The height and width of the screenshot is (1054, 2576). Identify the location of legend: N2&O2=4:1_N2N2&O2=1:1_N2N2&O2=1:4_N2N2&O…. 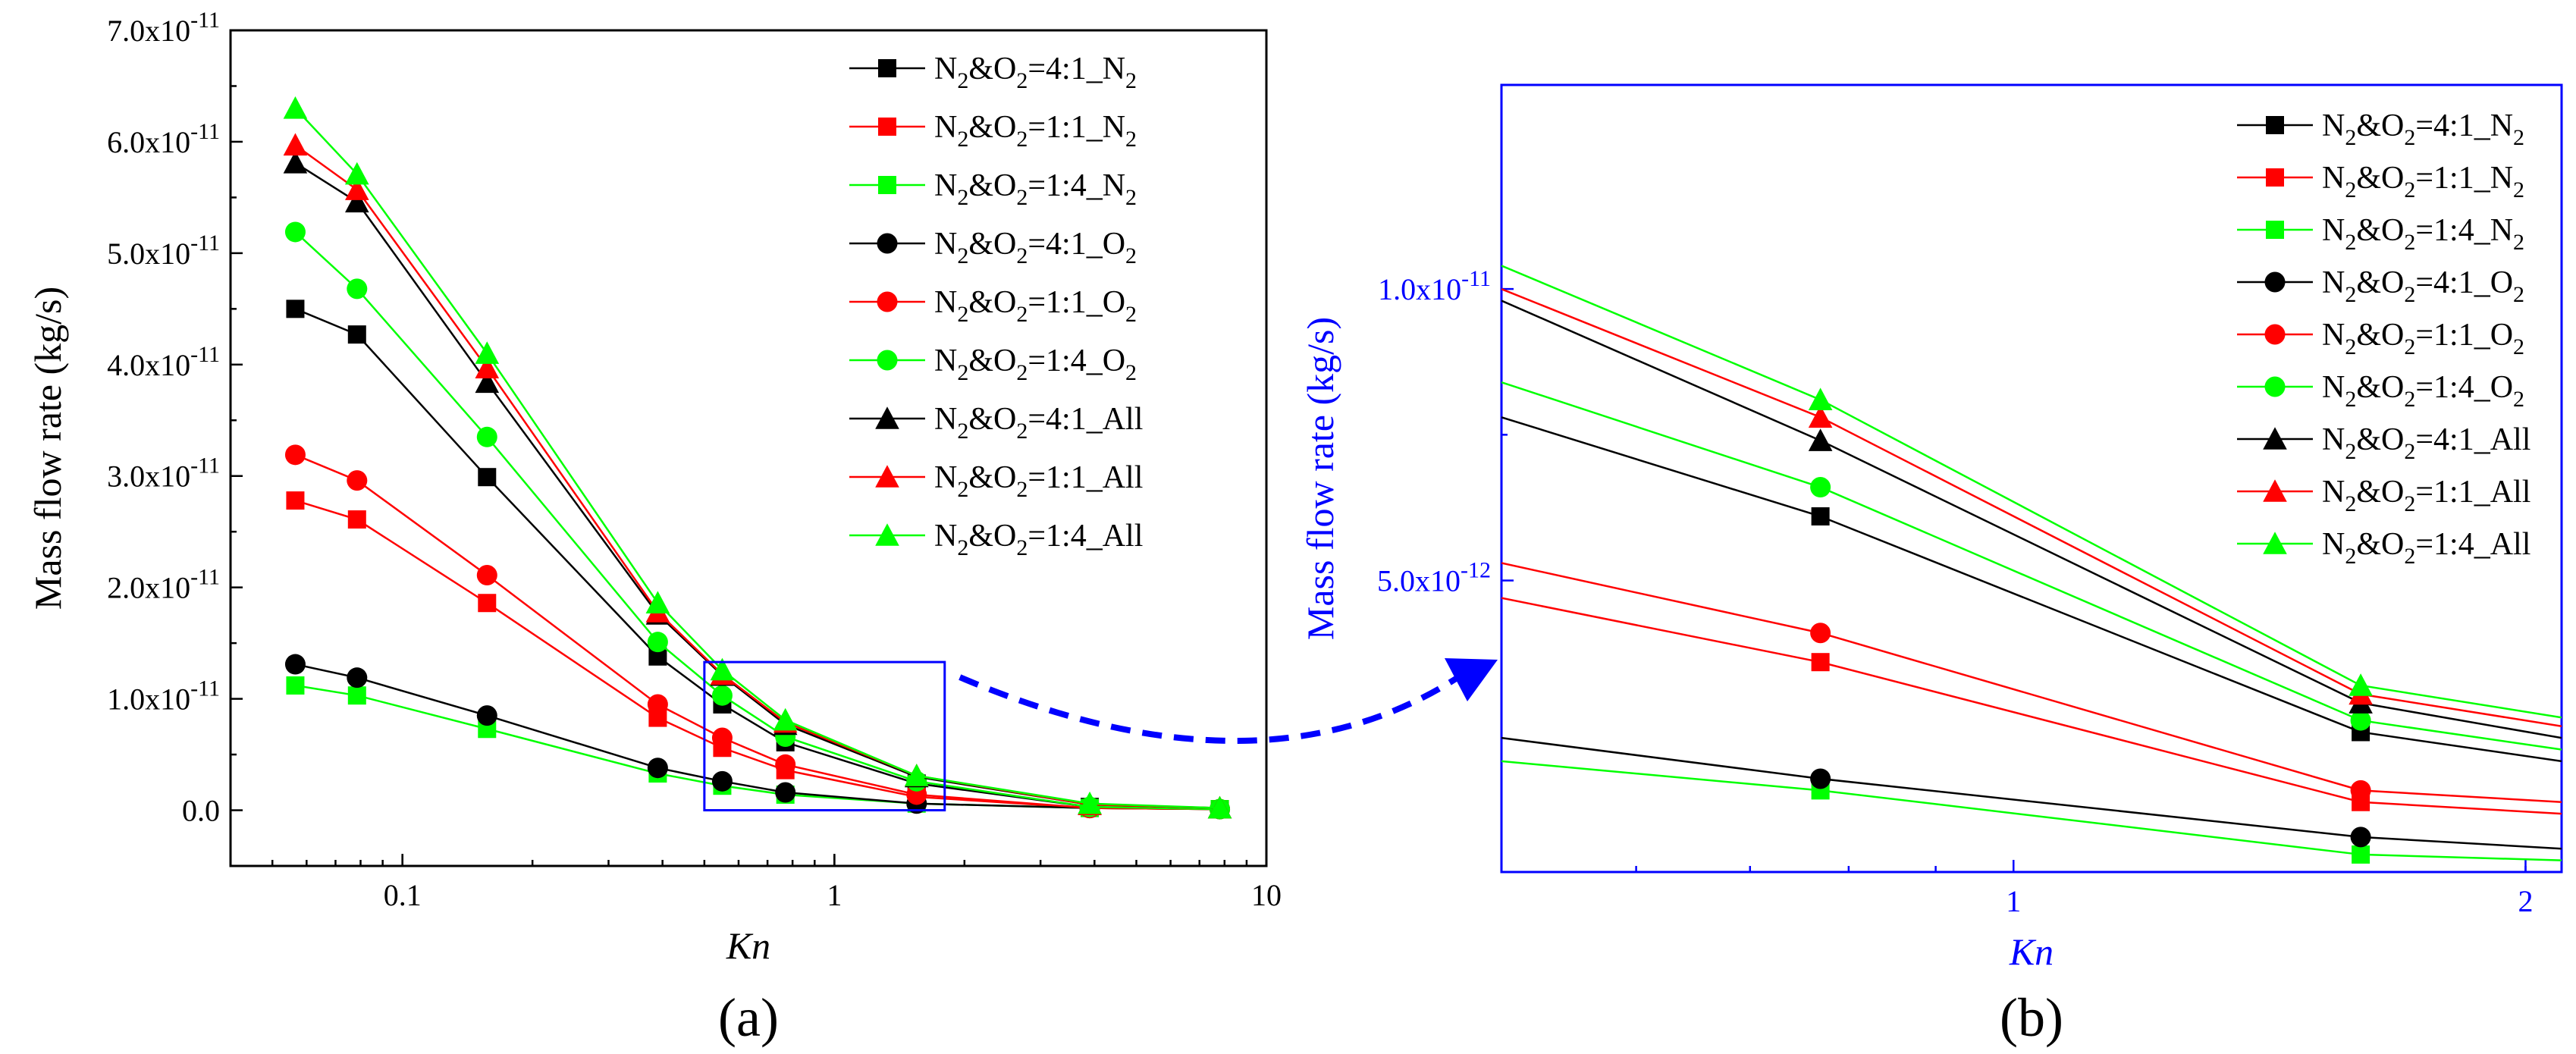
(2384, 338).